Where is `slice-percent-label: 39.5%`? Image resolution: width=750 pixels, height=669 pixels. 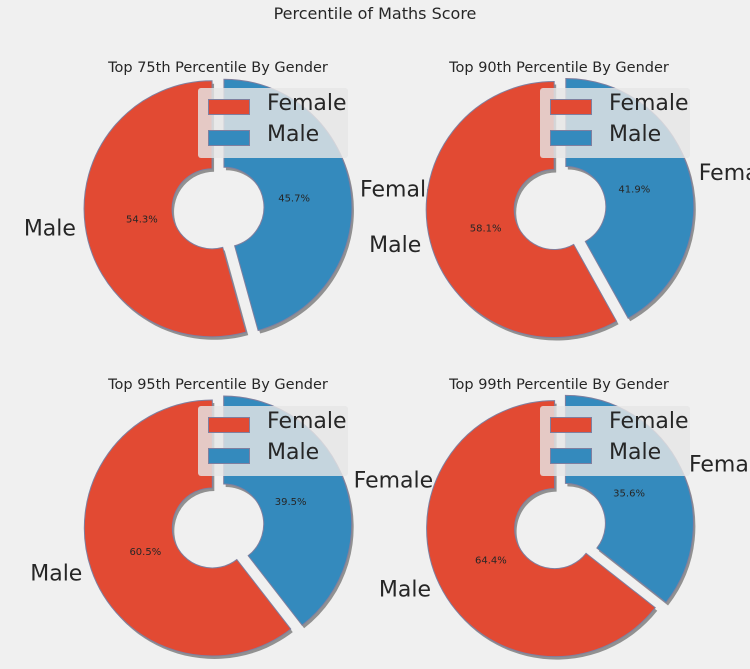
slice-percent-label: 39.5% is located at coordinates (291, 502).